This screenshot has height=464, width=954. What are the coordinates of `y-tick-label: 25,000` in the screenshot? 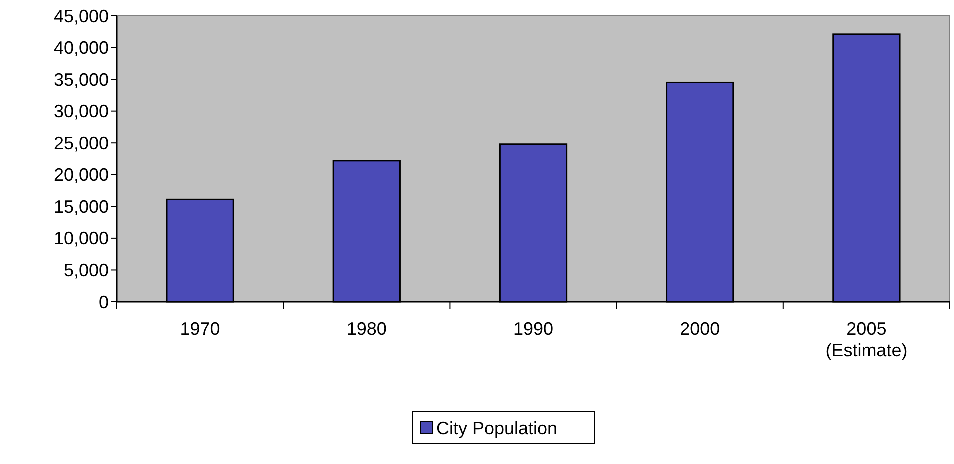 It's located at (81, 143).